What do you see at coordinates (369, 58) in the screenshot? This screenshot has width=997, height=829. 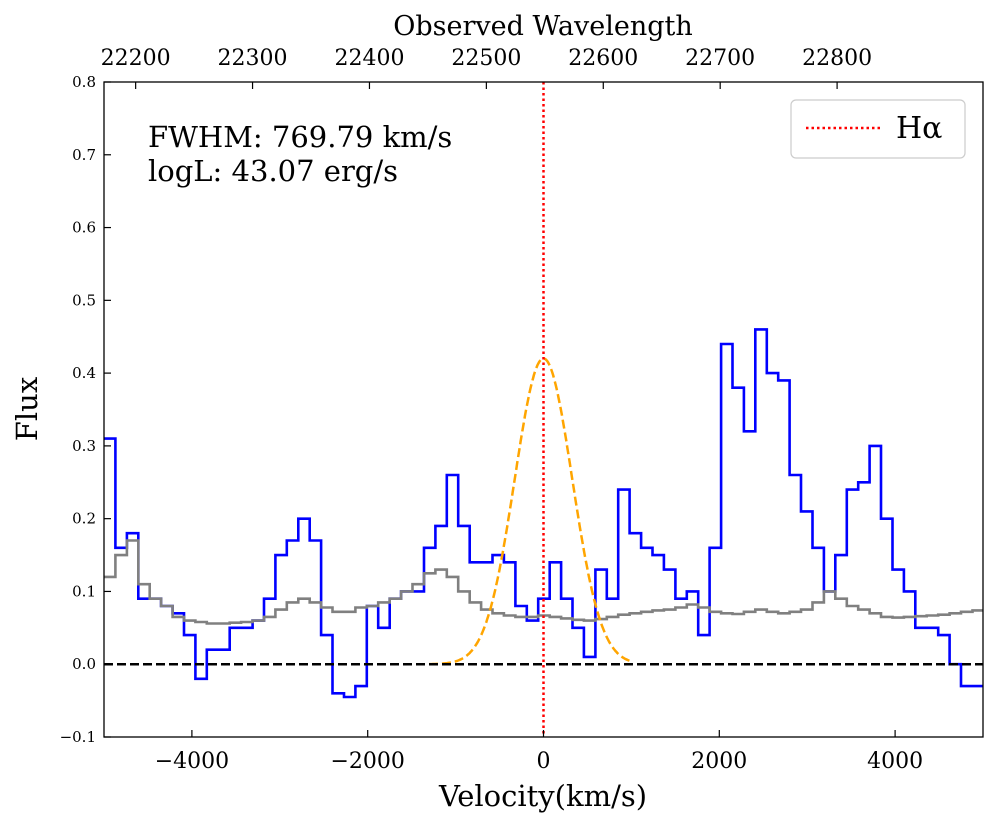 I see `top-tick-label: 22400` at bounding box center [369, 58].